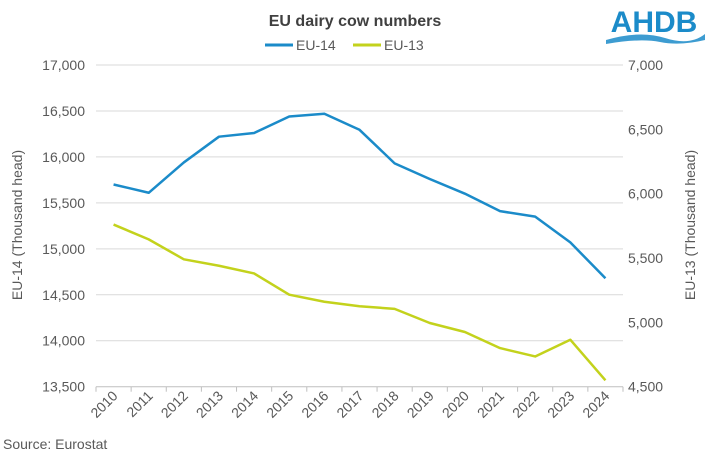 Image resolution: width=713 pixels, height=461 pixels. Describe the element at coordinates (690, 225) in the screenshot. I see `y-right-axis-title: EU-13 (Thousand head)` at that location.